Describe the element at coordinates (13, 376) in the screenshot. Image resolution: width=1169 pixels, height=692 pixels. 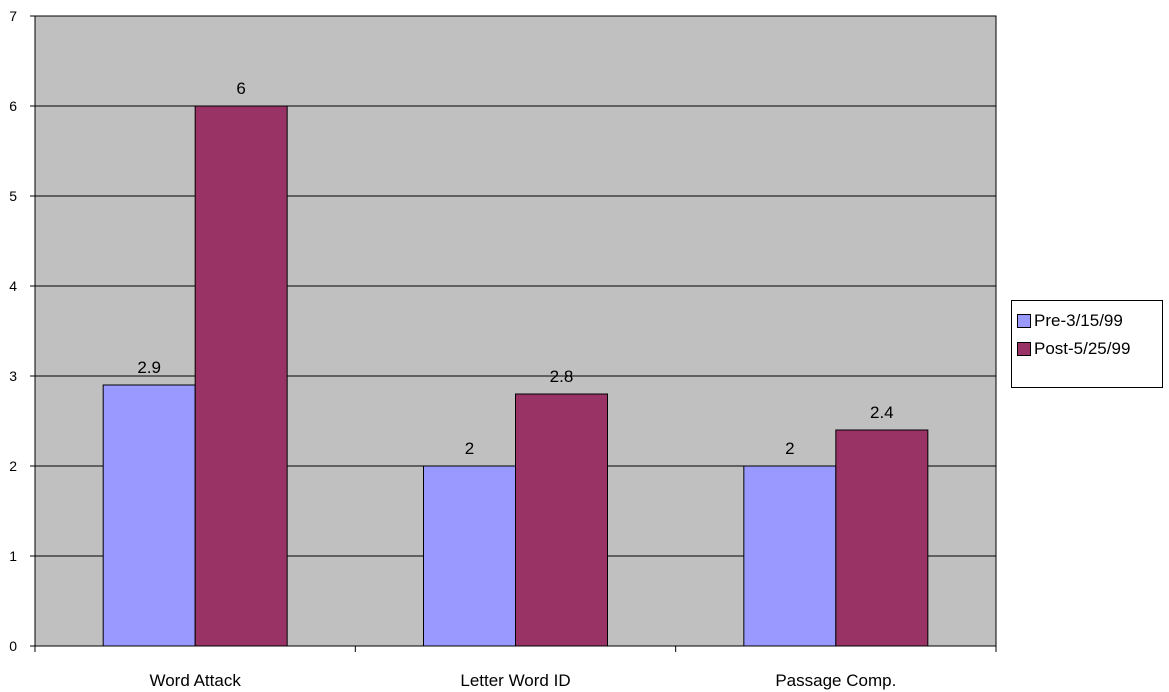
I see `y-tick-label: 3` at that location.